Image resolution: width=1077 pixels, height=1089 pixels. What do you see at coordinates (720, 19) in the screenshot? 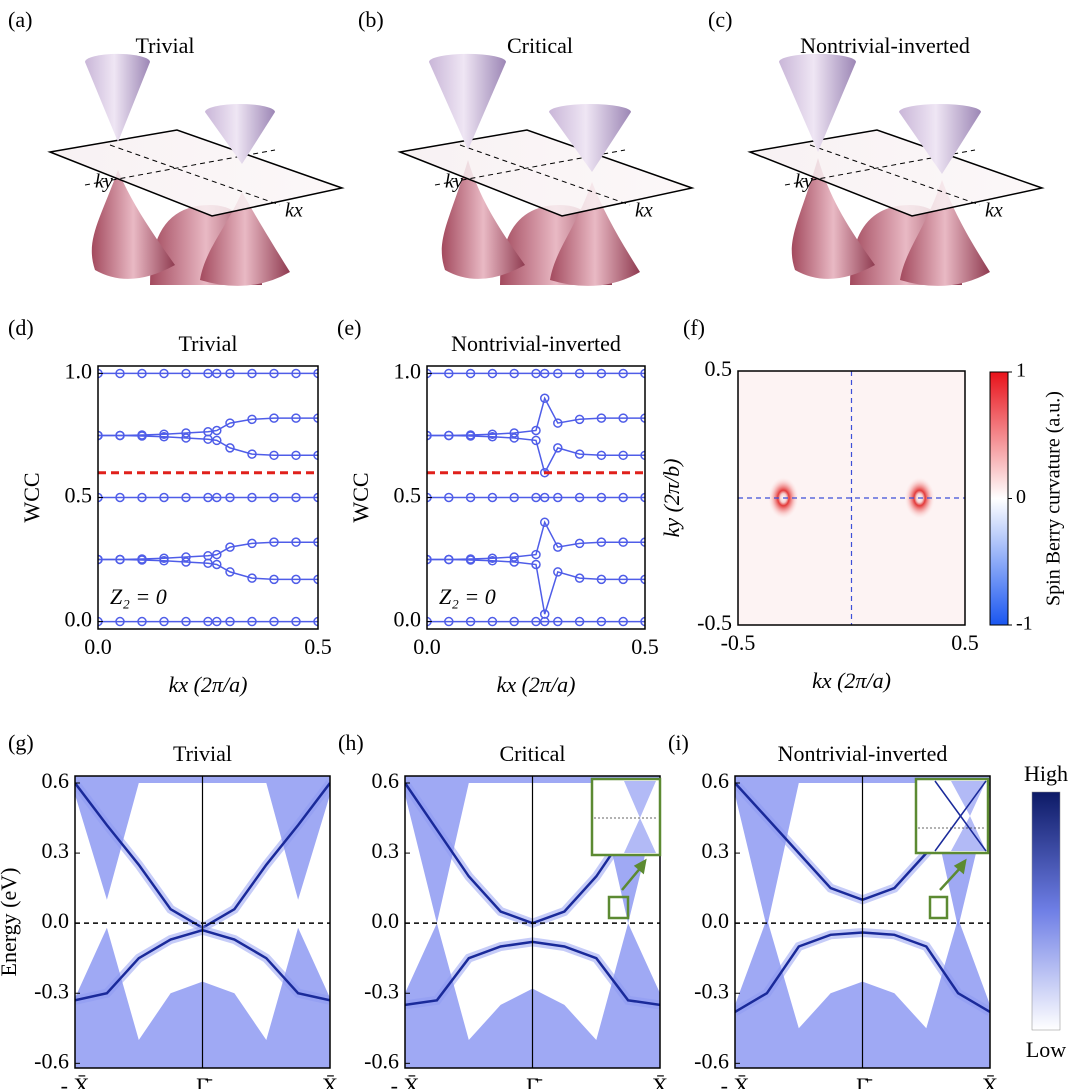
I see `panel-label: (c)` at bounding box center [720, 19].